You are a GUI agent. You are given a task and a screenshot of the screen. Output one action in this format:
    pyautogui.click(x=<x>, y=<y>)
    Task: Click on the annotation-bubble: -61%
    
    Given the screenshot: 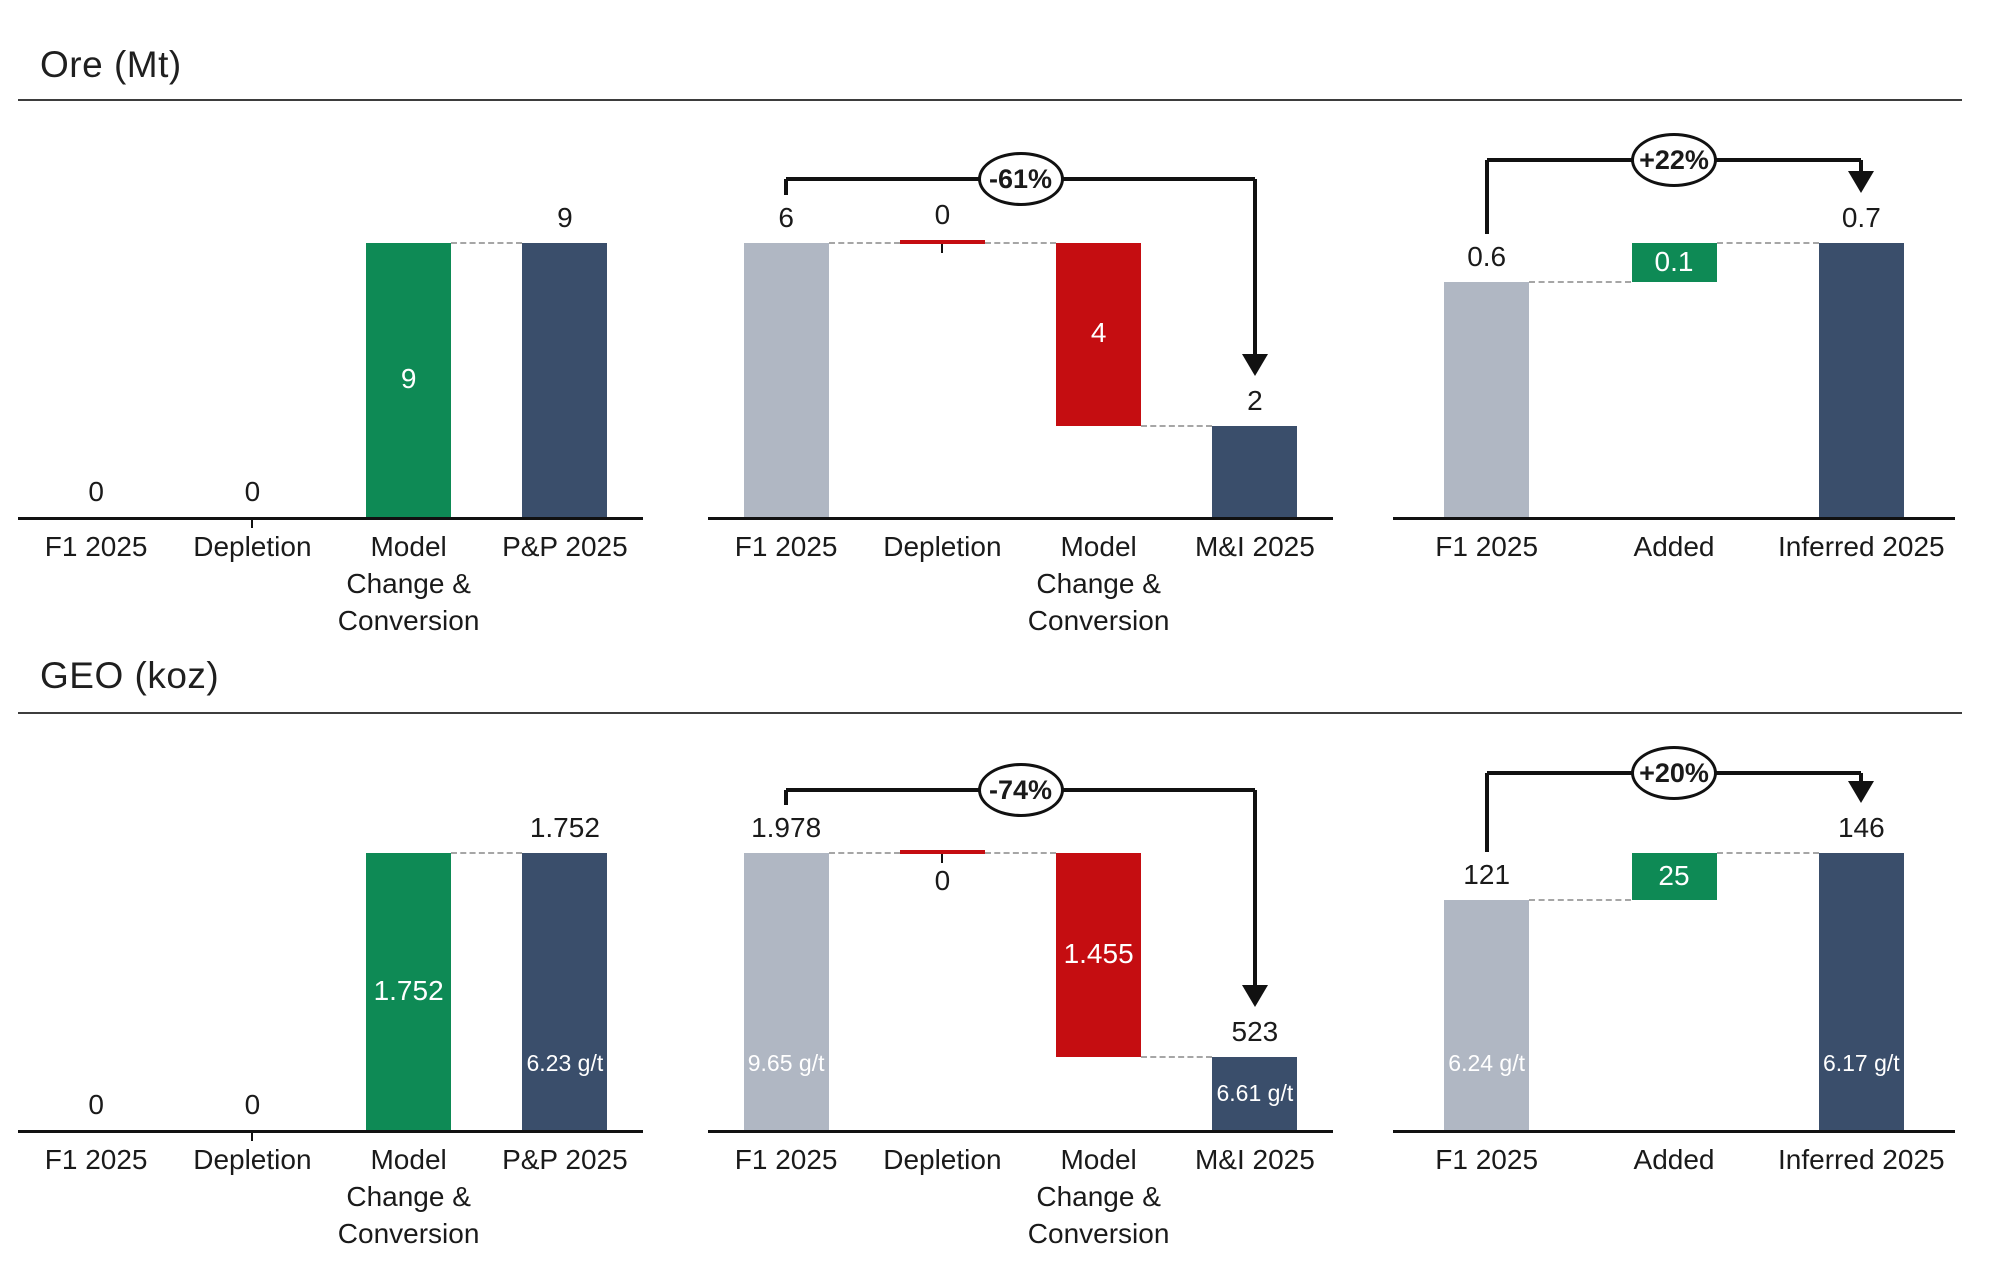 What is the action you would take?
    pyautogui.click(x=1020, y=179)
    